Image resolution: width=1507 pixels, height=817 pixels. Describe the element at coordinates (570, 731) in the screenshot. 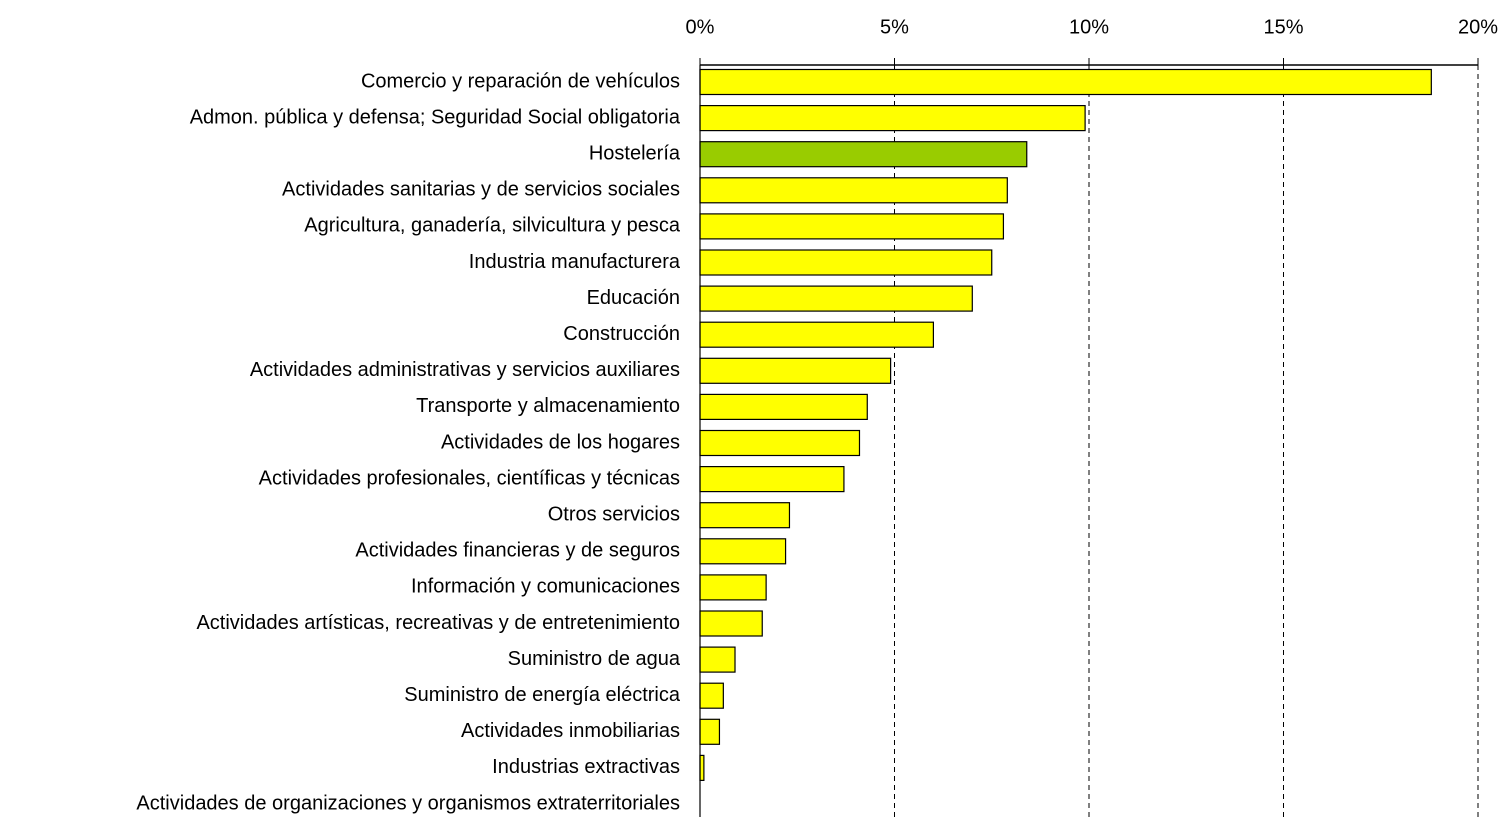

I see `y-tick-label: Actividades inmobiliarias` at that location.